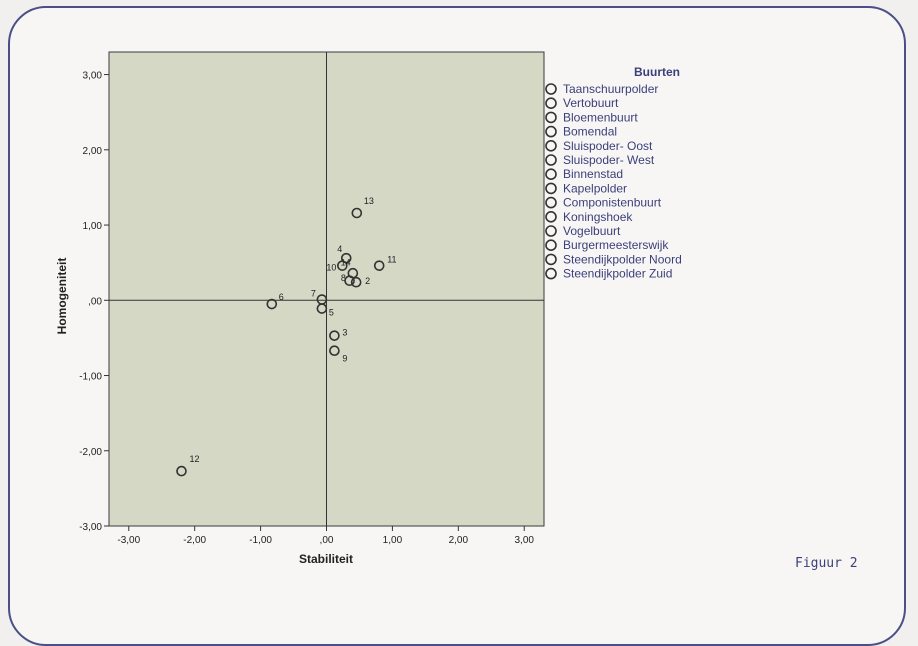  What do you see at coordinates (369, 201) in the screenshot?
I see `point-label: 13` at bounding box center [369, 201].